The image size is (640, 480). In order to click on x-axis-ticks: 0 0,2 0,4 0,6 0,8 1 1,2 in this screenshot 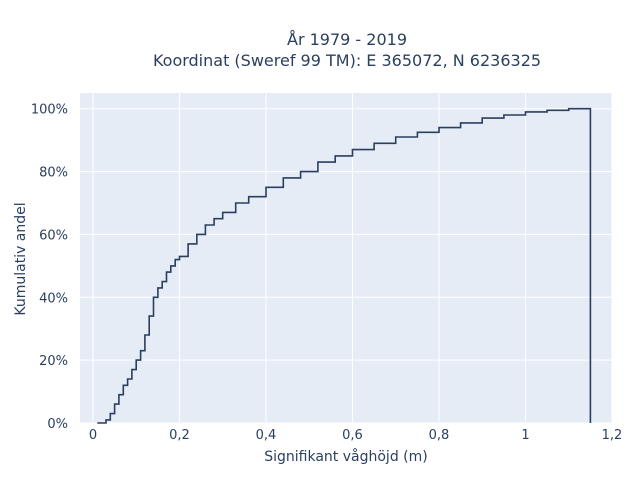, I will do `click(356, 435)`.